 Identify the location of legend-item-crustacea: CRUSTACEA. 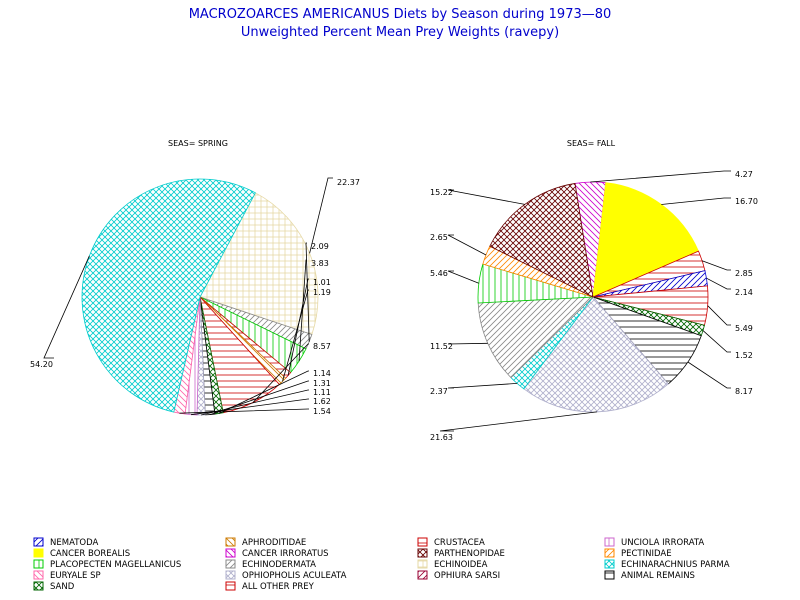
(451, 542).